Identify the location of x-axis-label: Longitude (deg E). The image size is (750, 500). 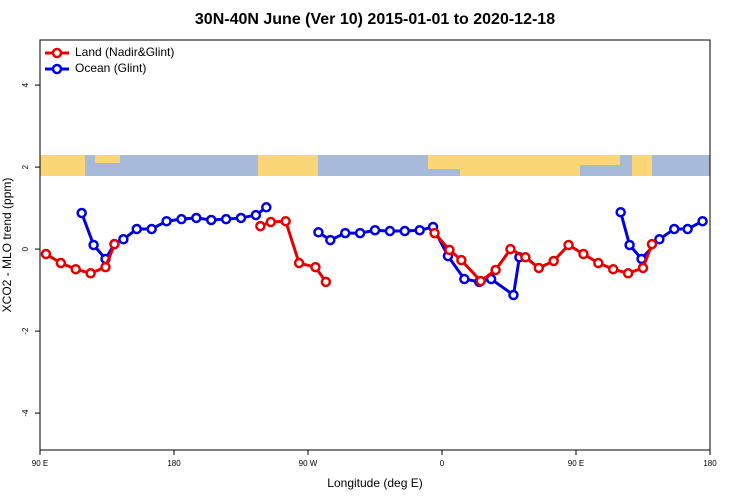
(374, 483).